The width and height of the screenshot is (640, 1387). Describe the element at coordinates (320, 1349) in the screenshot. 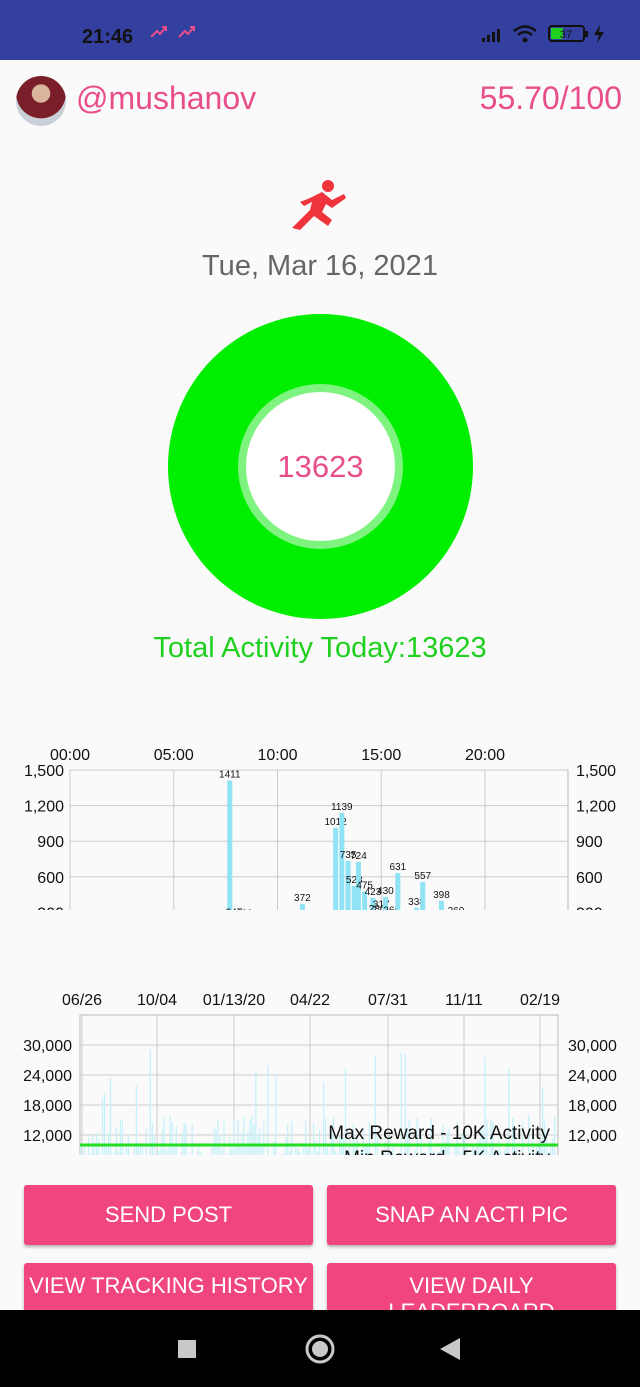

I see `home-icon` at that location.